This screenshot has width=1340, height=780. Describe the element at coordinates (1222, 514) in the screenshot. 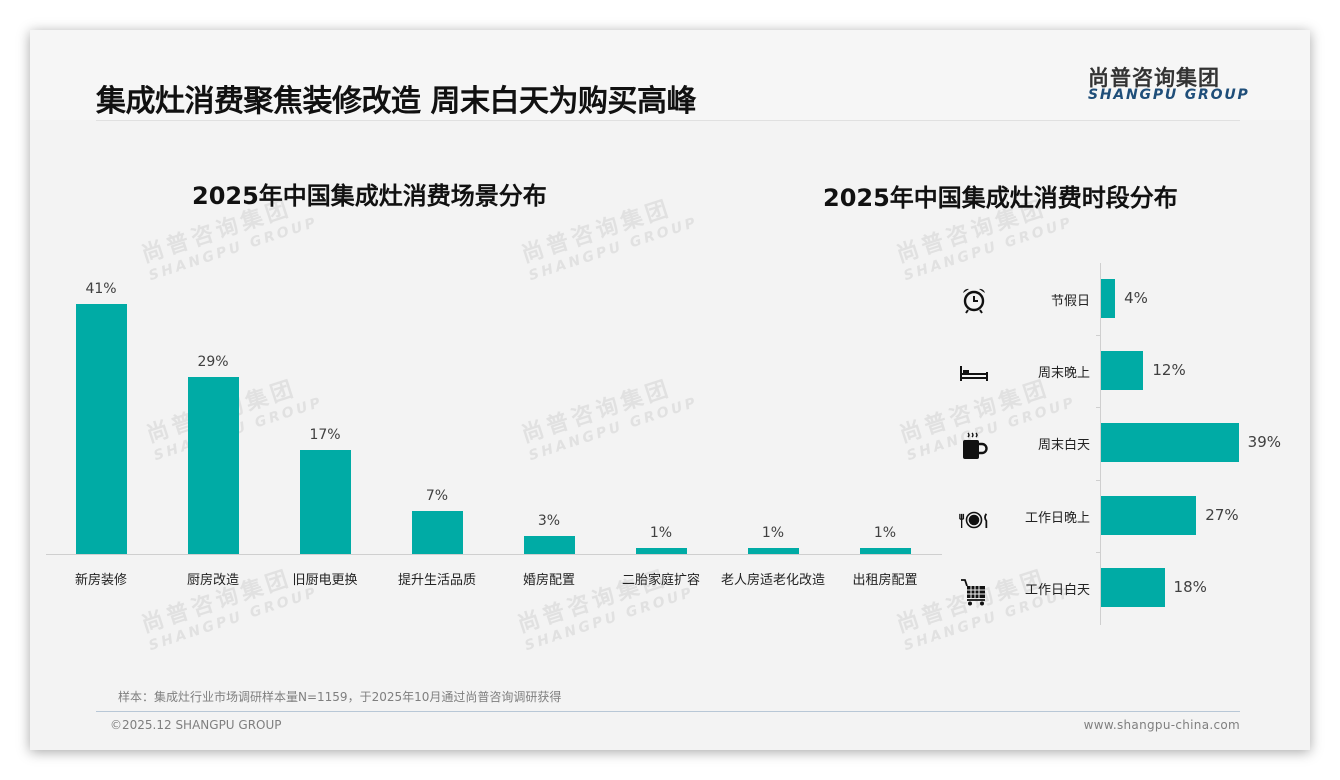

I see `time-bar-value: 27%` at that location.